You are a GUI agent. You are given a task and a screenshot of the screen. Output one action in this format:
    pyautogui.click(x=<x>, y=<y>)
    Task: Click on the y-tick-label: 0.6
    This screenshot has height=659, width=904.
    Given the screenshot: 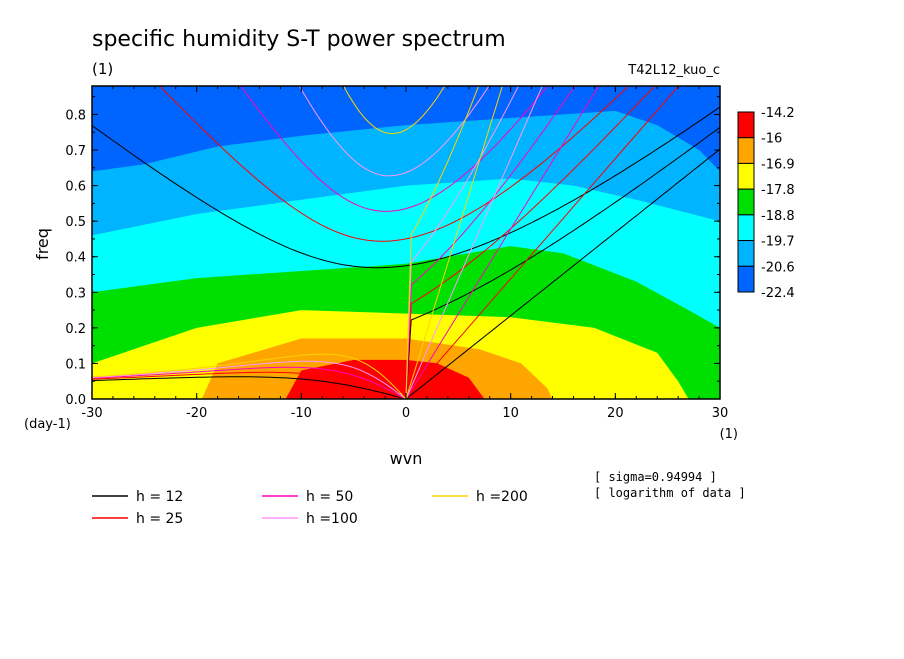 What is the action you would take?
    pyautogui.click(x=75, y=187)
    